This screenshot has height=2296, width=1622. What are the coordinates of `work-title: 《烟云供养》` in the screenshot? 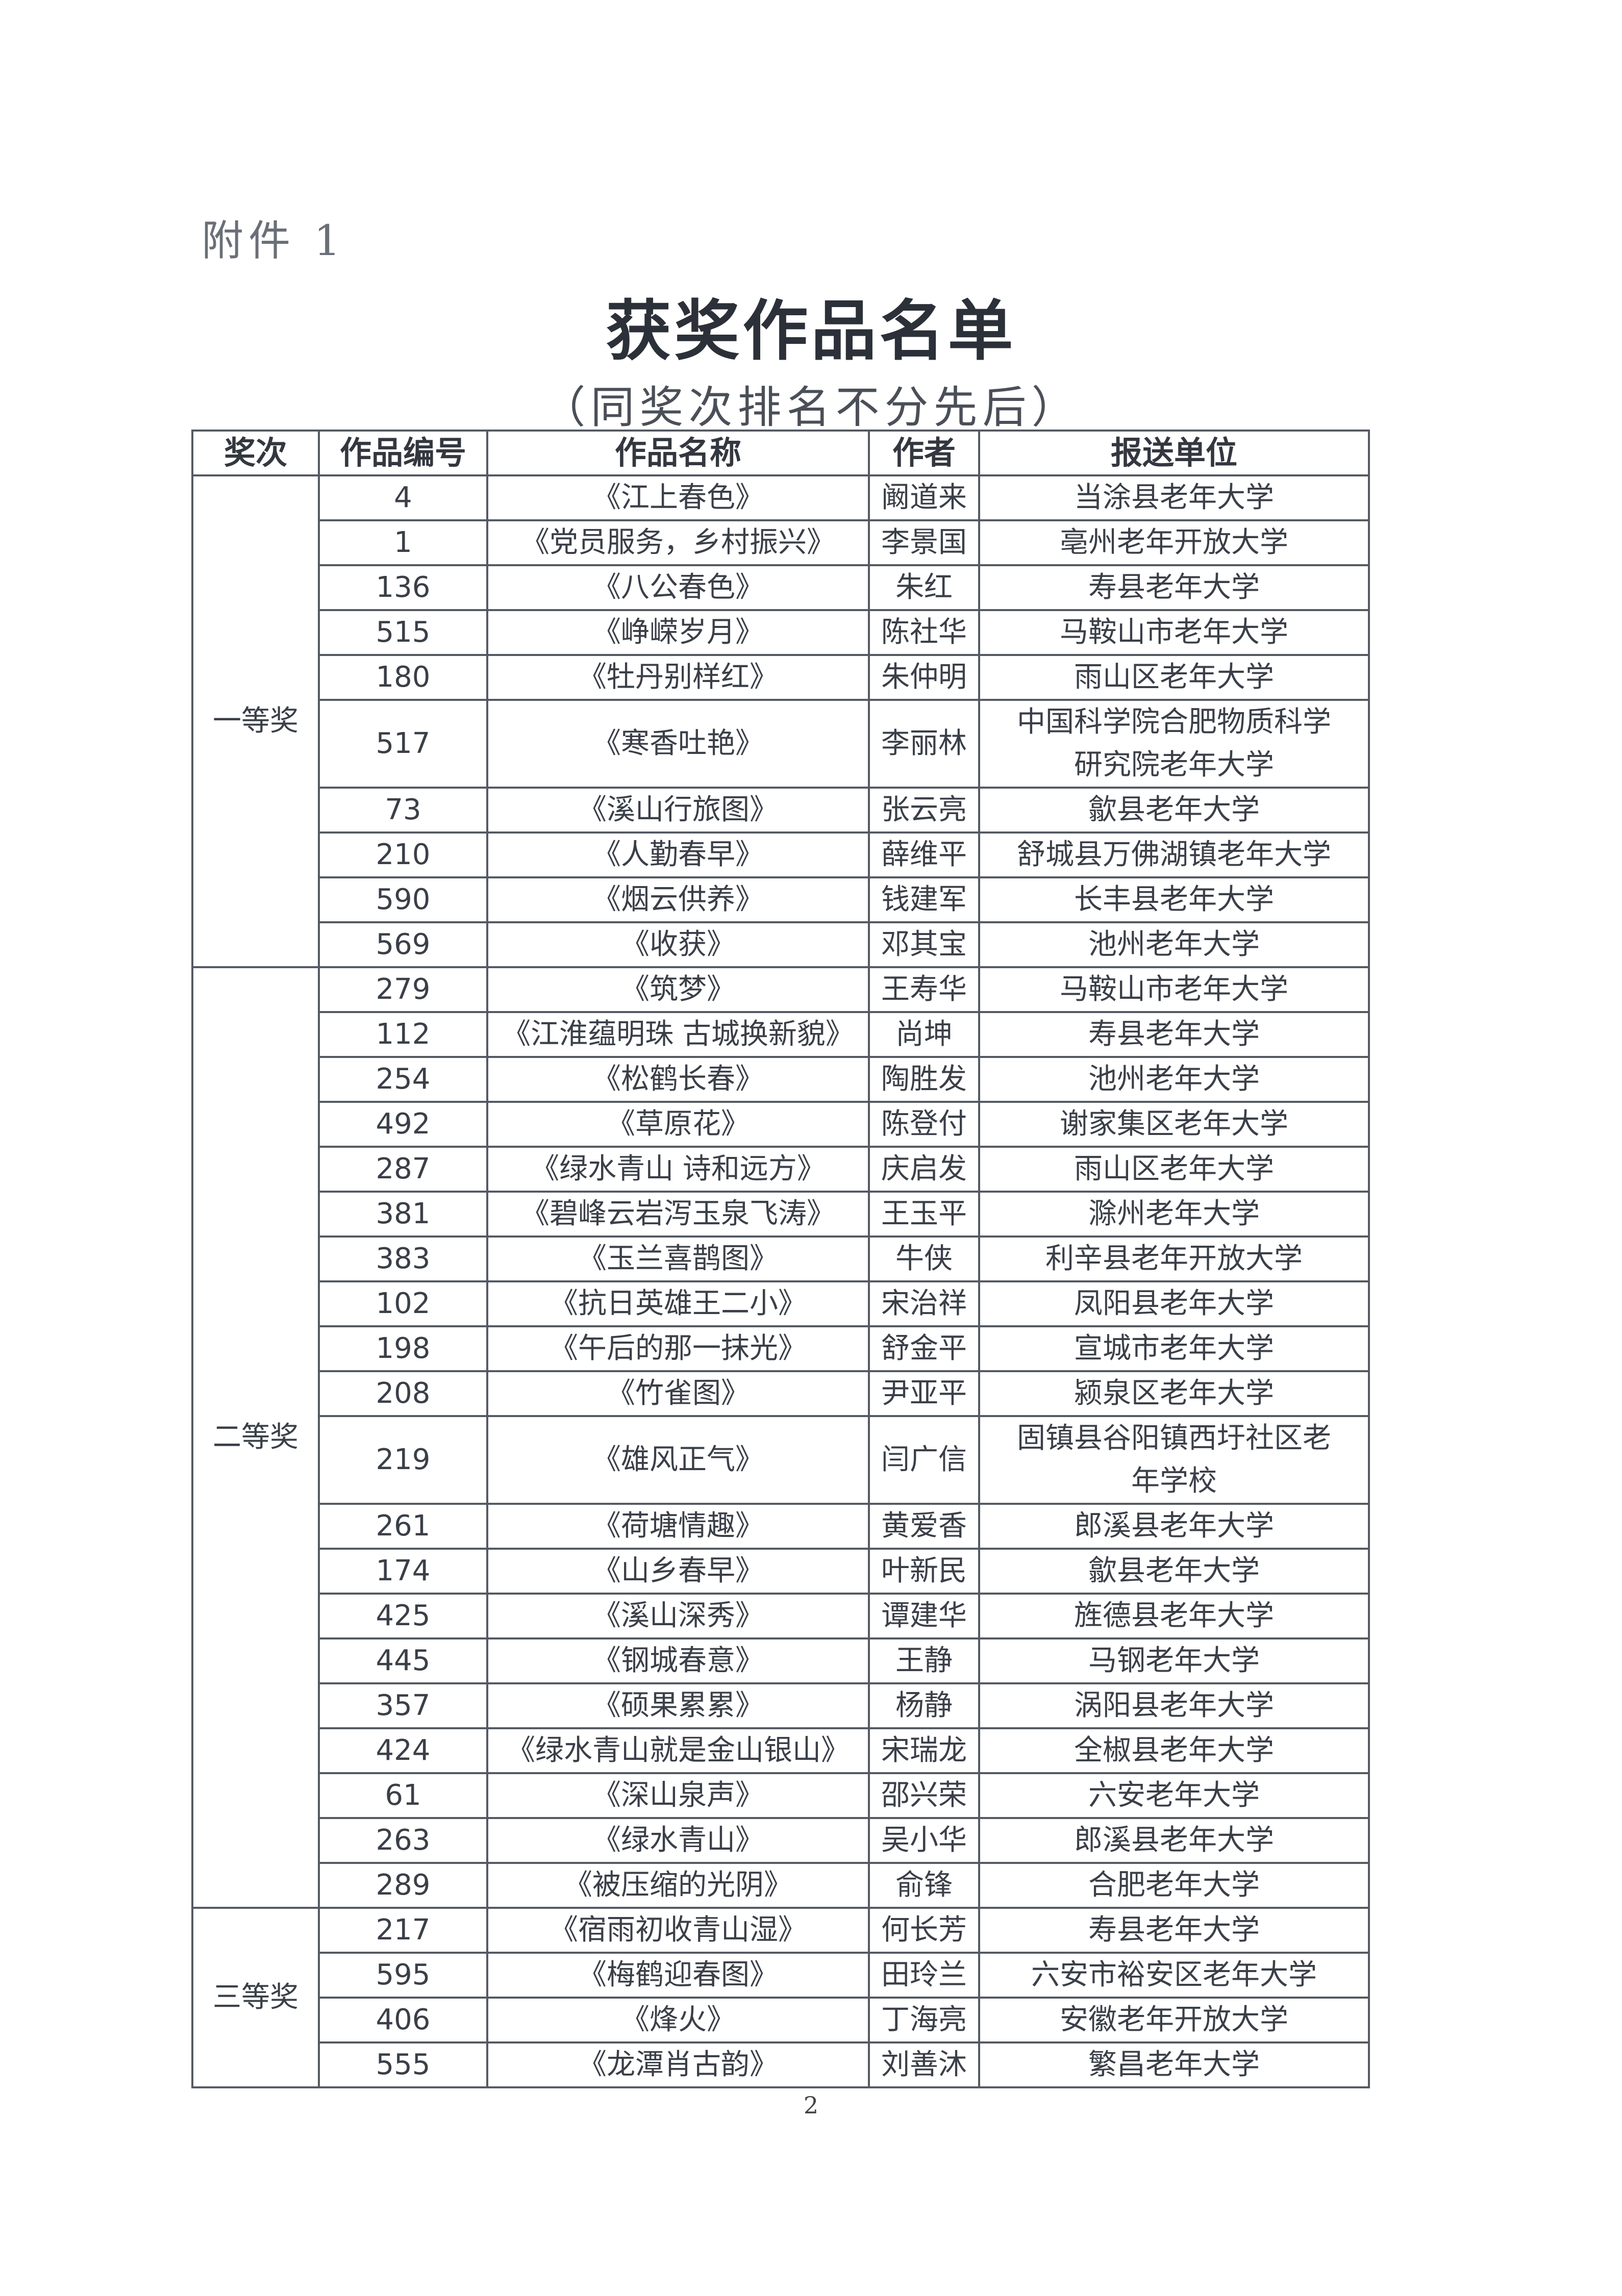 It's located at (678, 900).